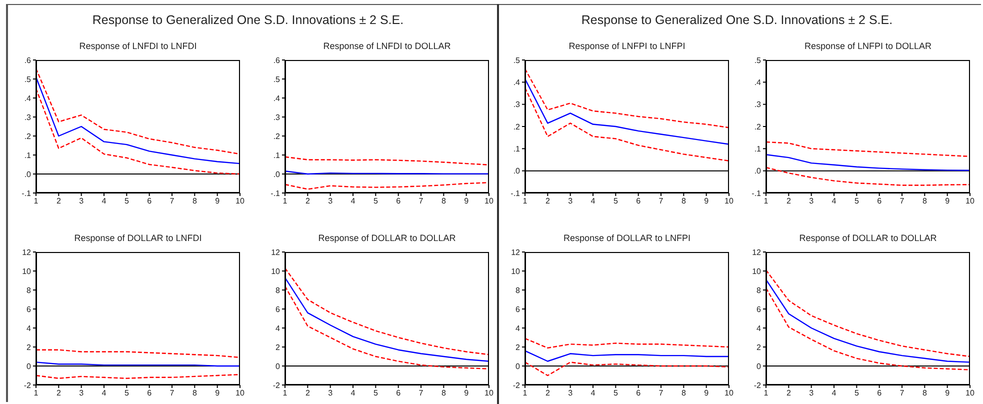  Describe the element at coordinates (278, 309) in the screenshot. I see `y-tick-label: 6` at that location.